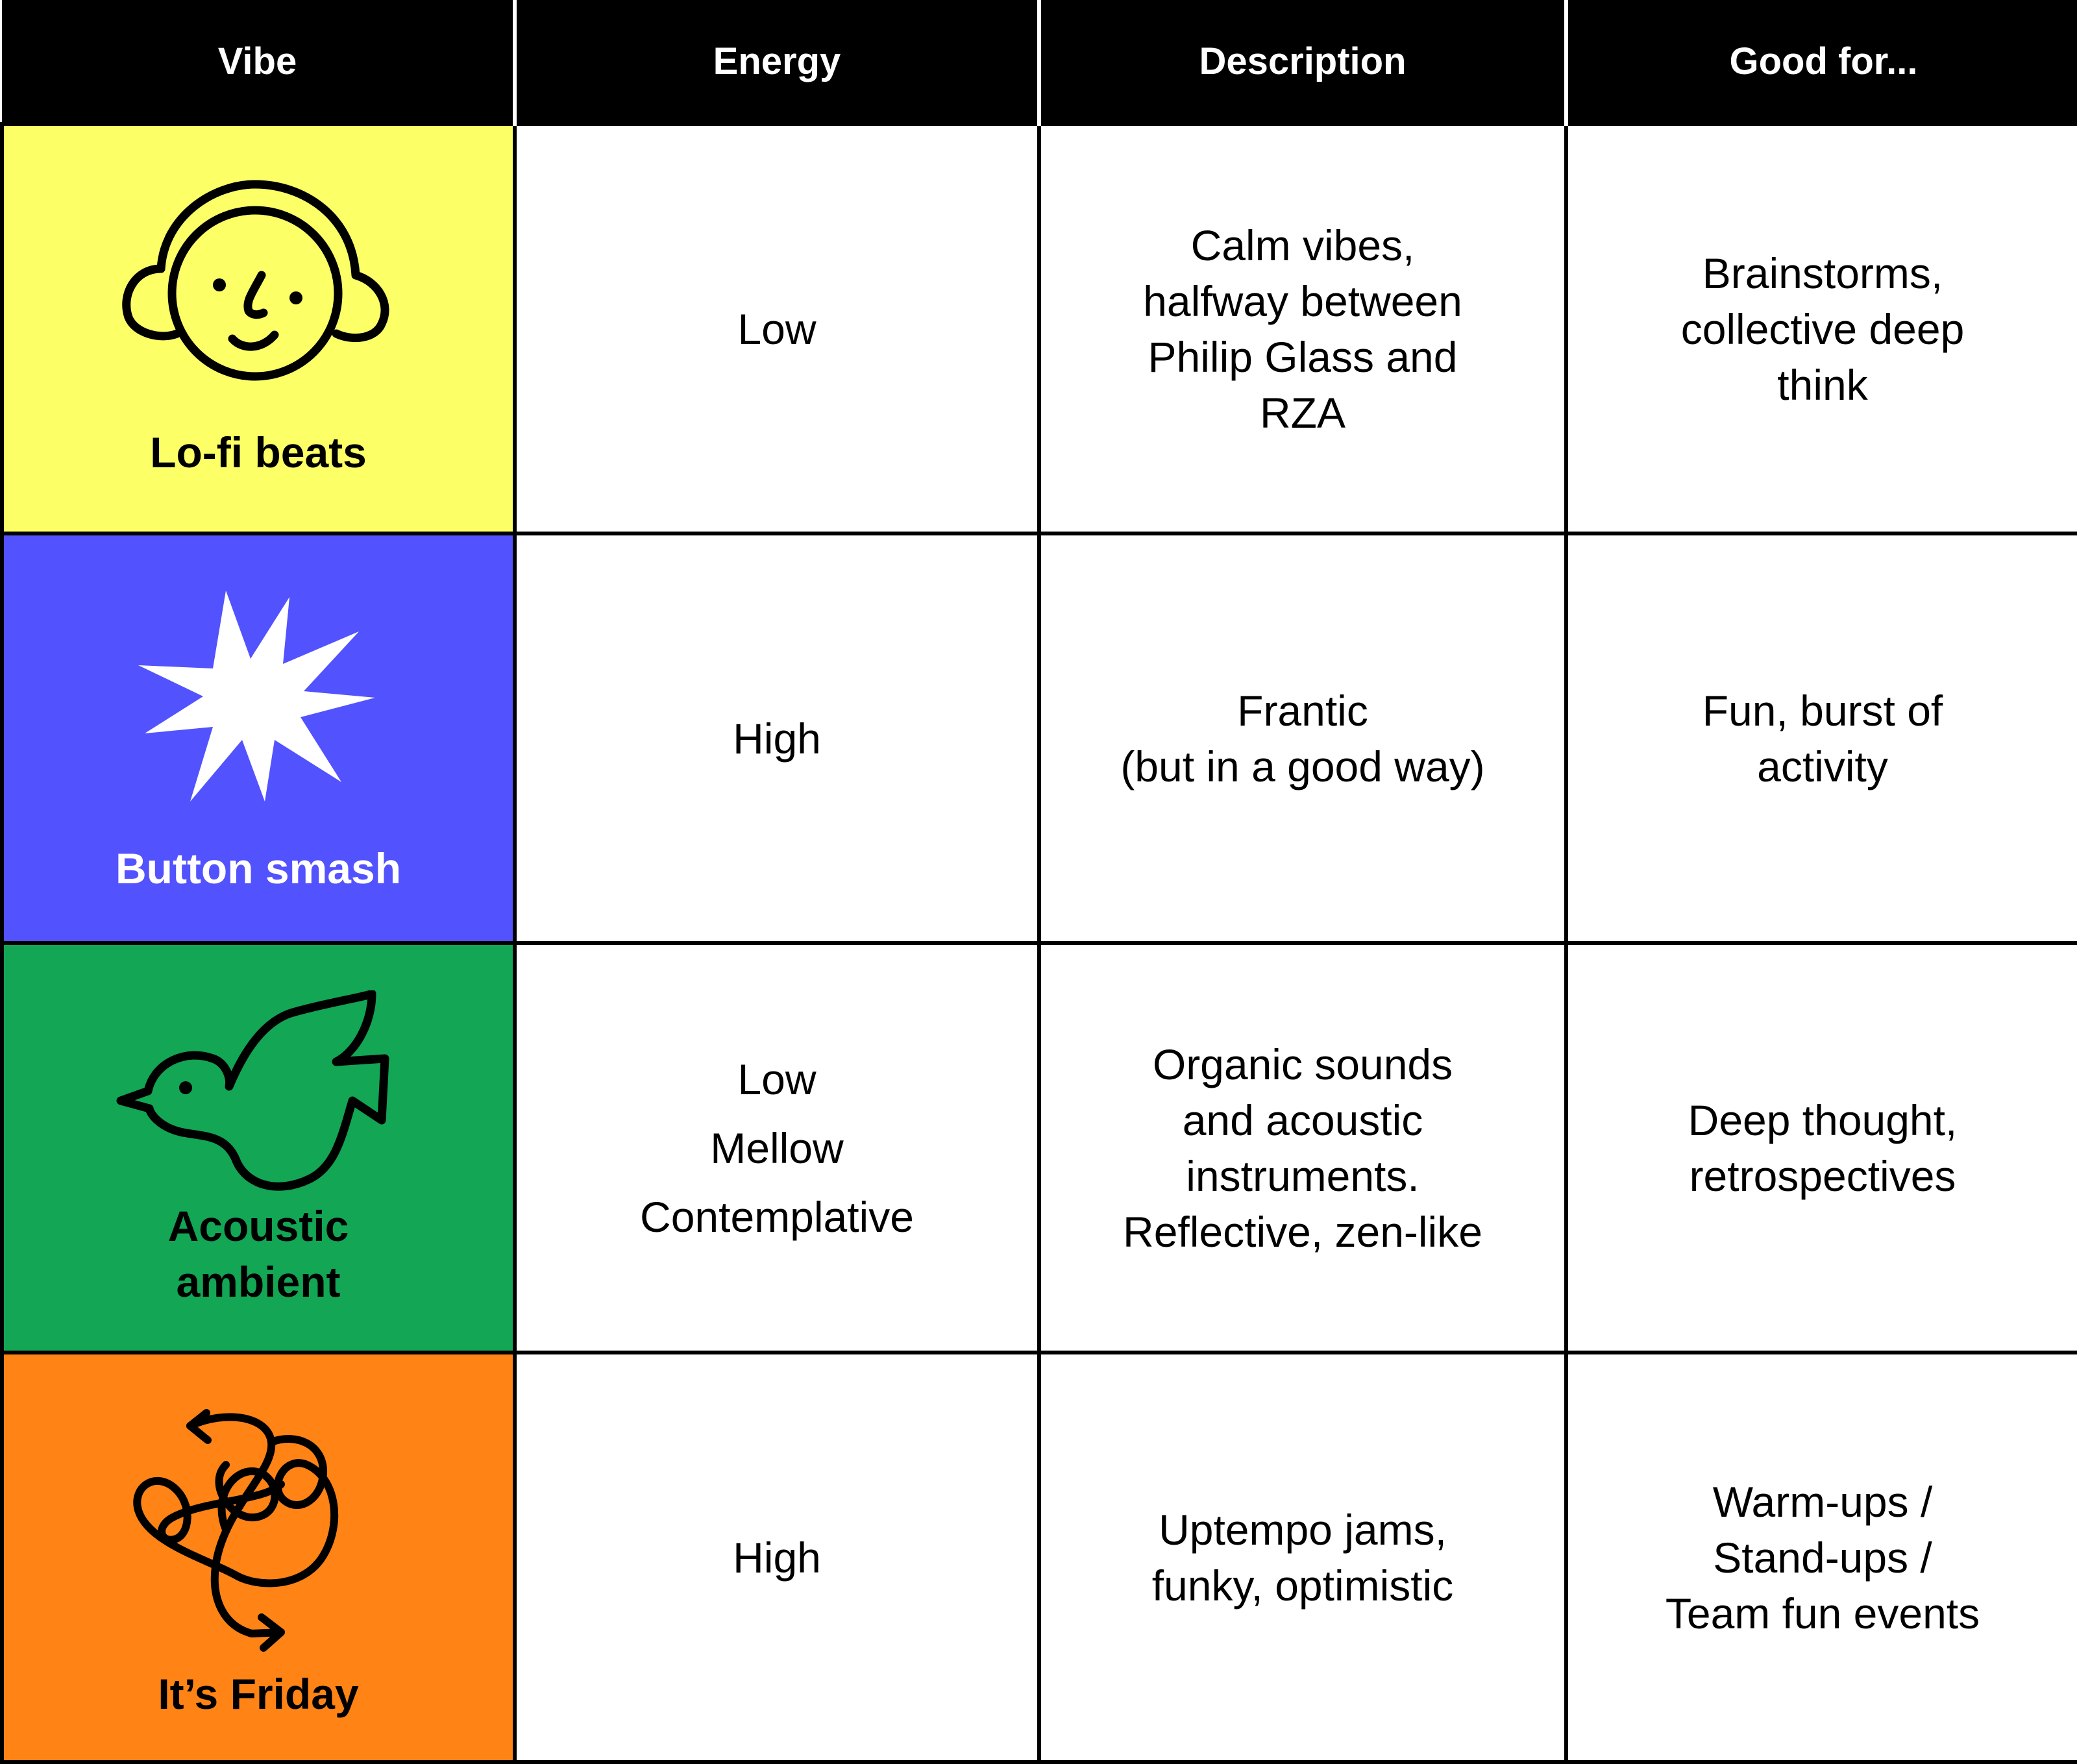 This screenshot has height=1764, width=2077. Describe the element at coordinates (1302, 1585) in the screenshot. I see `description-line: funky, optimistic` at that location.